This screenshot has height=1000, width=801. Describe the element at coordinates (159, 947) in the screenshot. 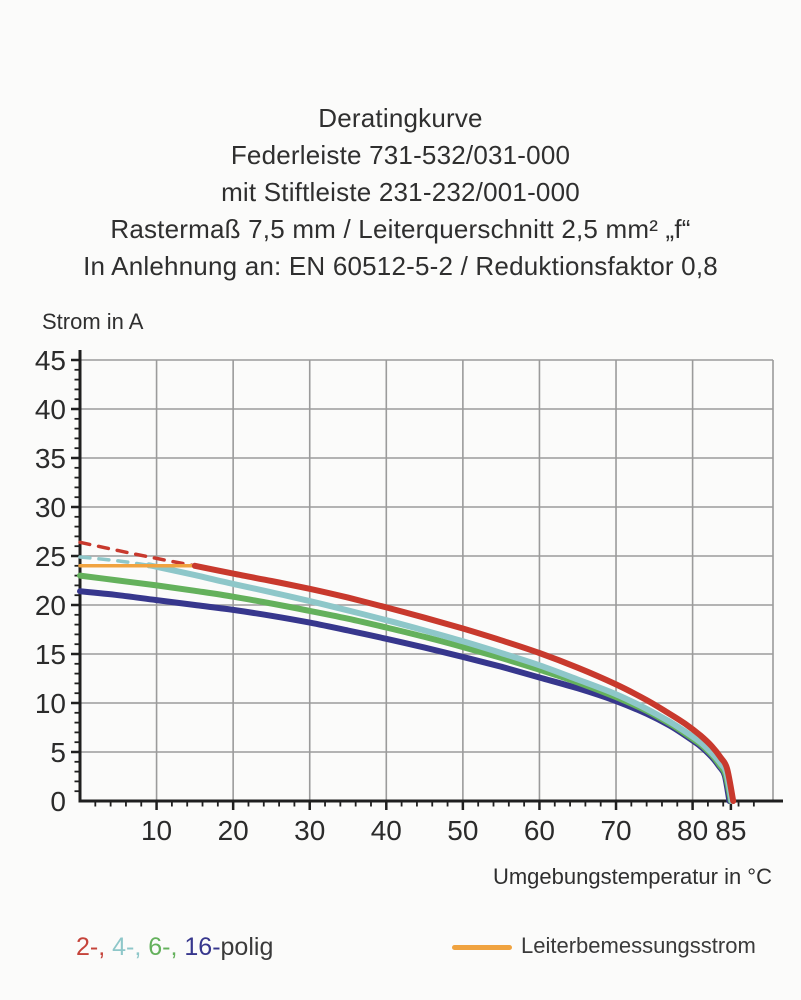

I see `legend-pole-part: 6-,` at that location.